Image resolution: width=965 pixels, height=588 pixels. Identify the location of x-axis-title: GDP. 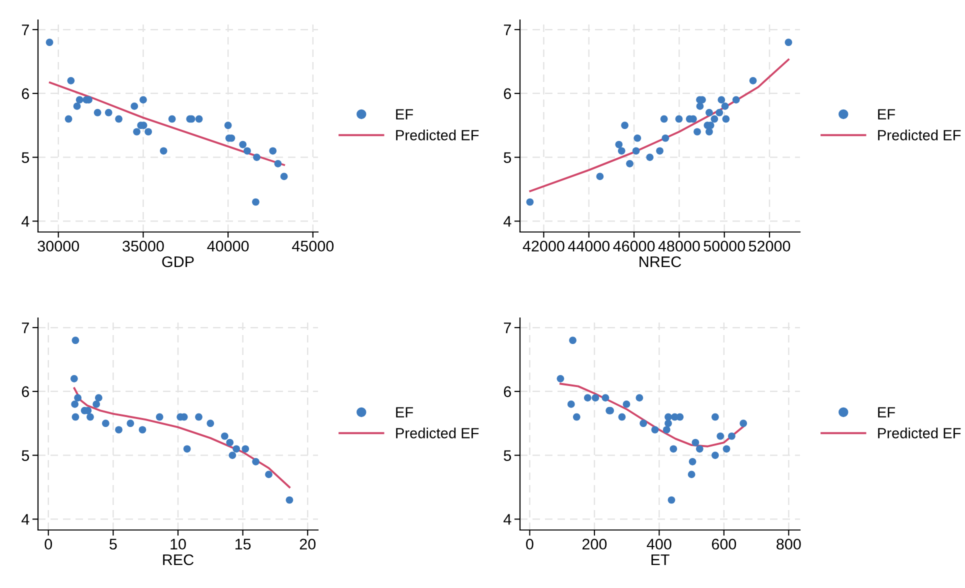
(178, 262).